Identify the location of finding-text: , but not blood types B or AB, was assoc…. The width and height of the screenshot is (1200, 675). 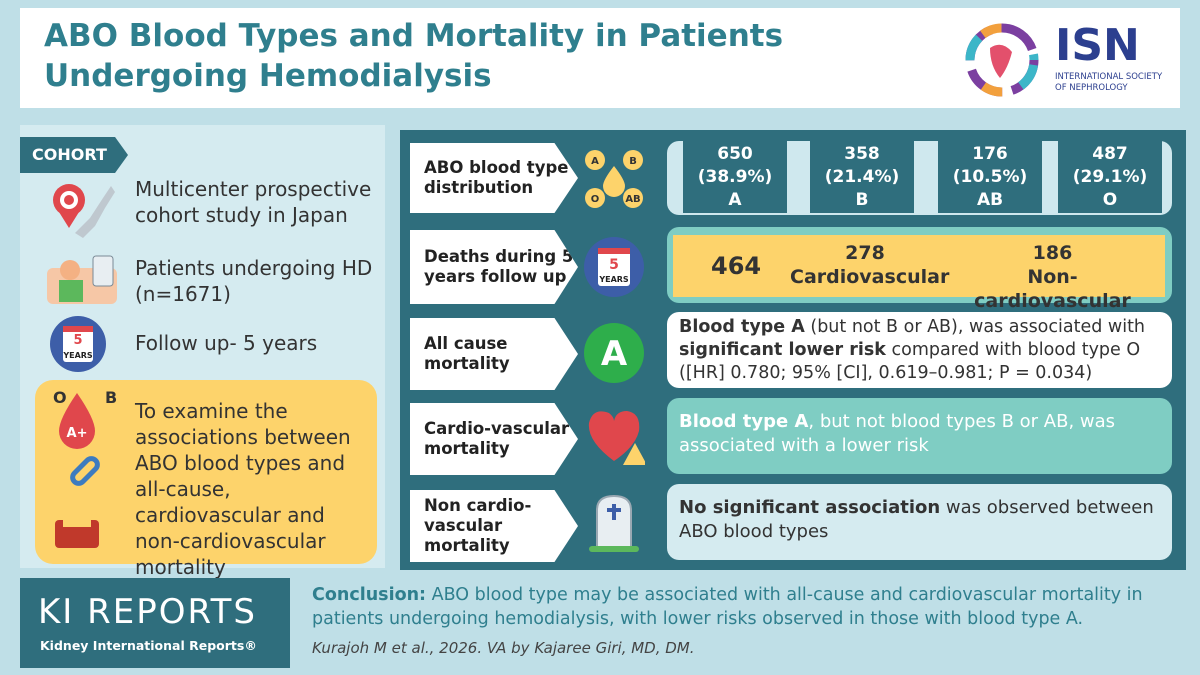
(897, 433).